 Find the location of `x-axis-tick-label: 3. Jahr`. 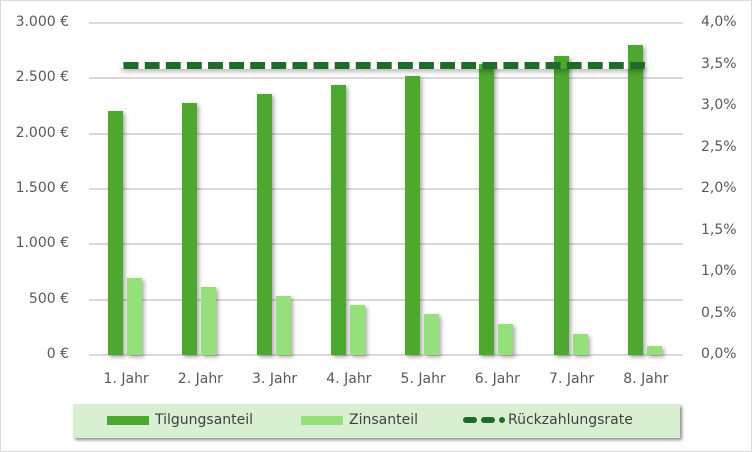

x-axis-tick-label: 3. Jahr is located at coordinates (275, 379).